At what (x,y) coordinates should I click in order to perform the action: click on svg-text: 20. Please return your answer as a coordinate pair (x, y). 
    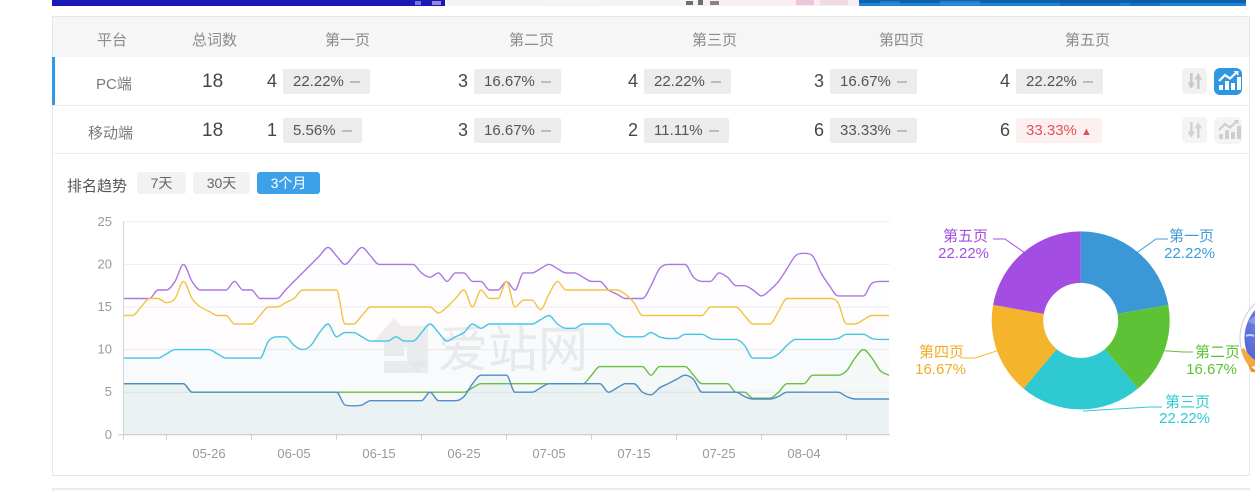
    Looking at the image, I should click on (105, 263).